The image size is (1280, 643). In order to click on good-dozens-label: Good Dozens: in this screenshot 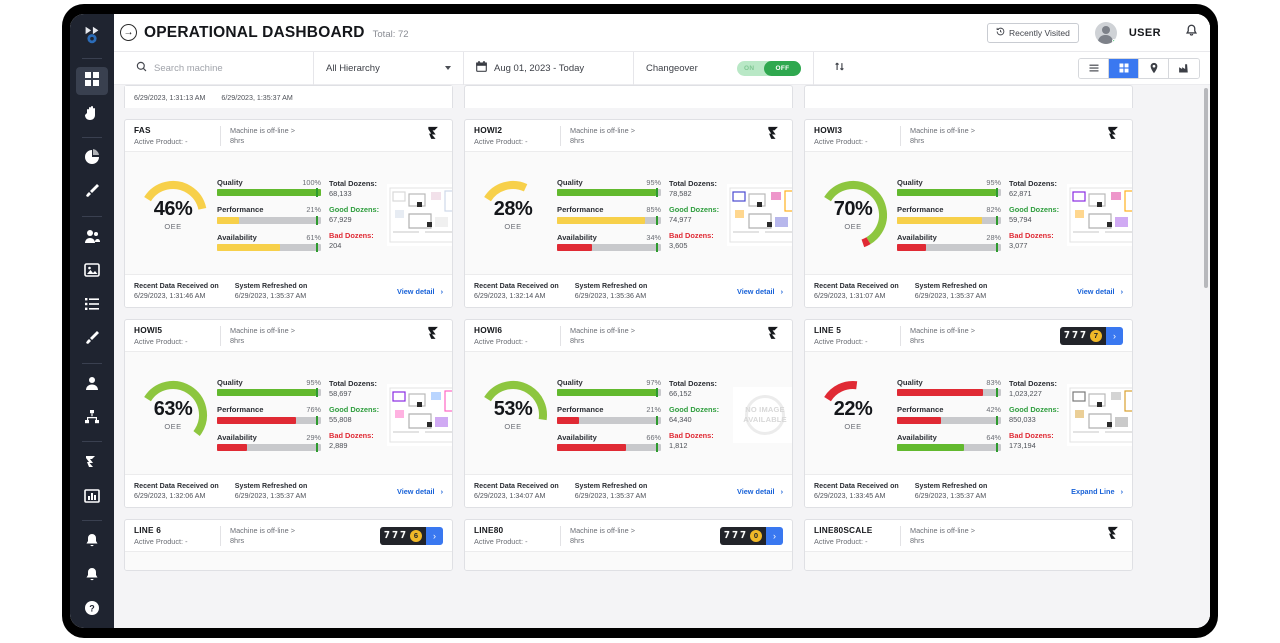, I will do `click(1034, 209)`.